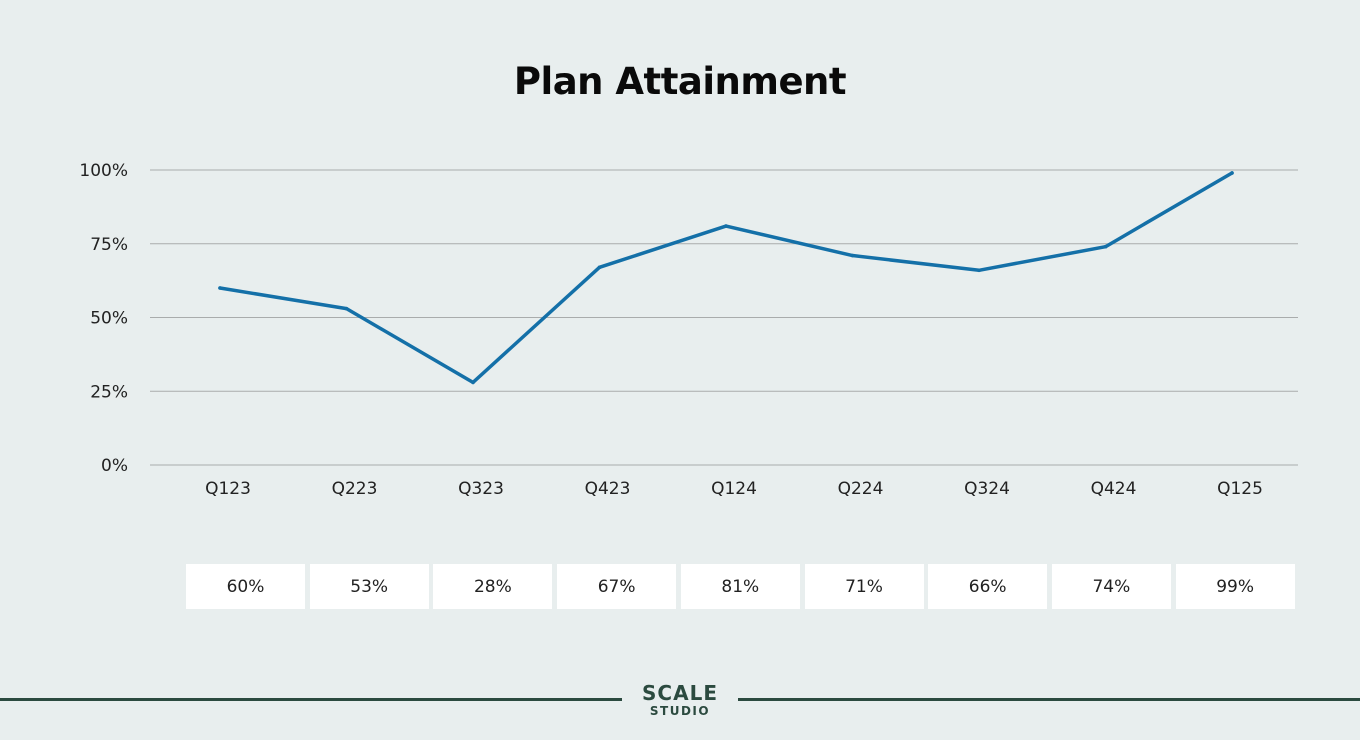 This screenshot has height=740, width=1360. Describe the element at coordinates (861, 489) in the screenshot. I see `x-tick-label: Q224` at that location.